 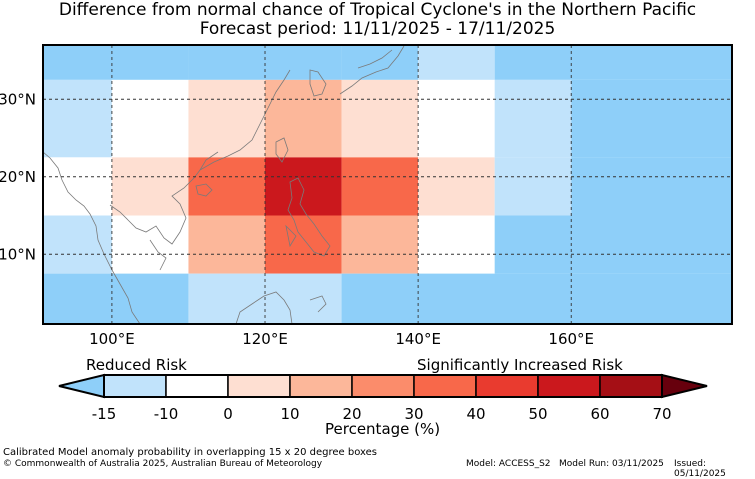 What do you see at coordinates (520, 365) in the screenshot?
I see `increased-risk-label: Significantly Increased Risk` at bounding box center [520, 365].